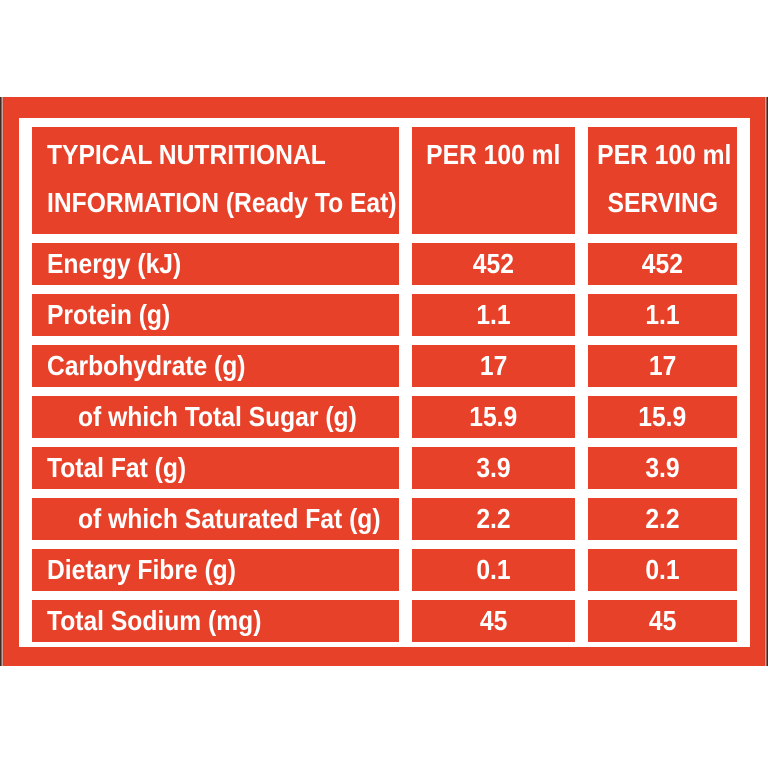 This screenshot has width=768, height=768. I want to click on per-serving-value: 17, so click(662, 365).